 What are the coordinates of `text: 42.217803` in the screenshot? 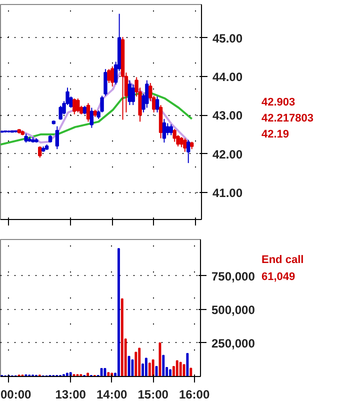 It's located at (288, 118).